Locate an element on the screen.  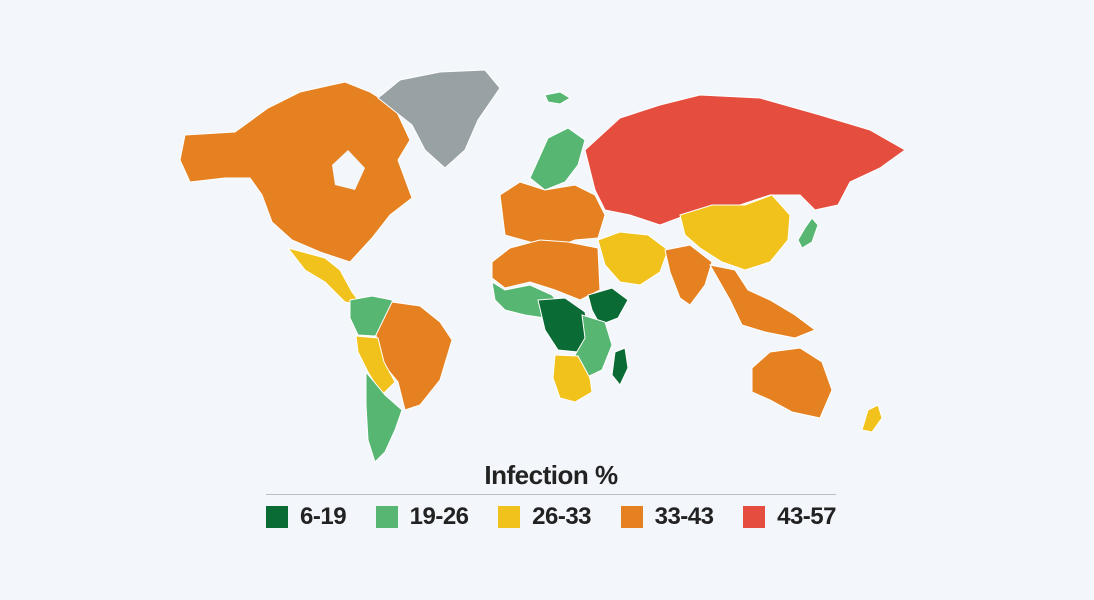
region-north-america is located at coordinates (296, 172).